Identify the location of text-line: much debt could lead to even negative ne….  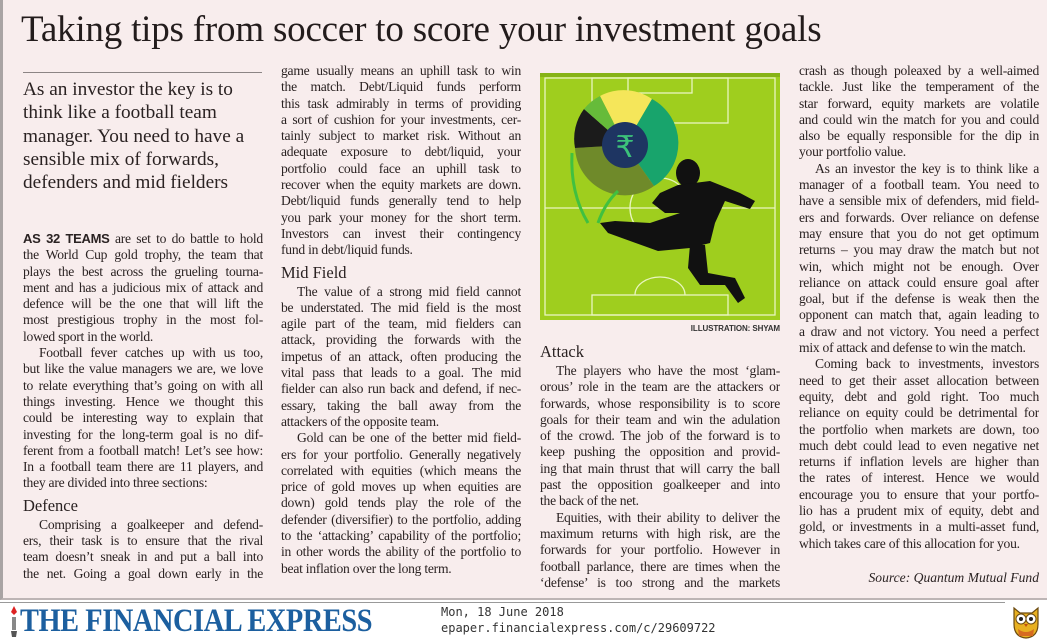
(919, 445).